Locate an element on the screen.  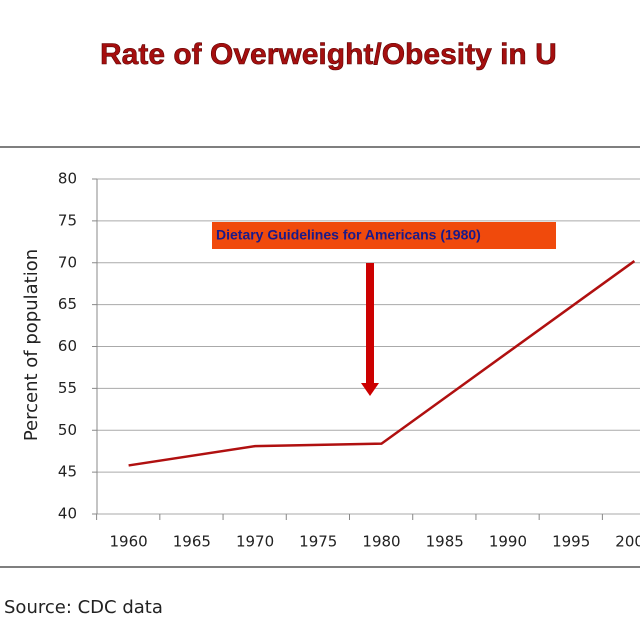
annotation-box is located at coordinates (384, 235).